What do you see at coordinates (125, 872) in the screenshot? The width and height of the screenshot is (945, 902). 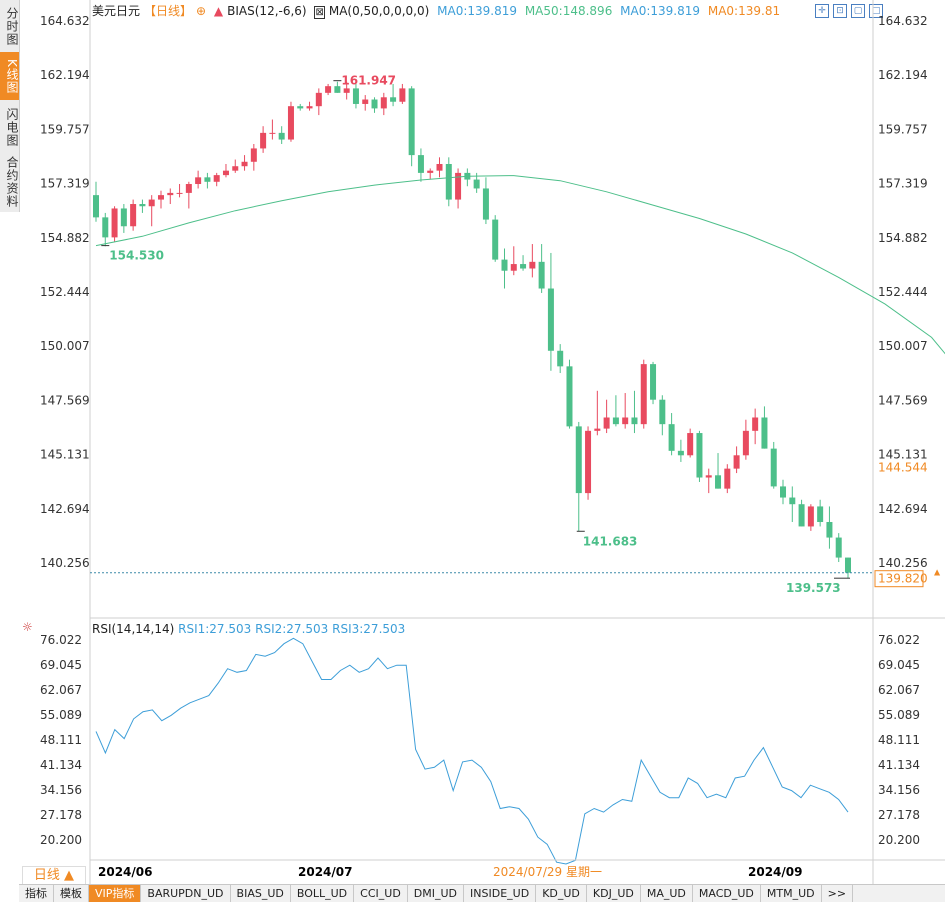 I see `x-label-june: 2024/06` at bounding box center [125, 872].